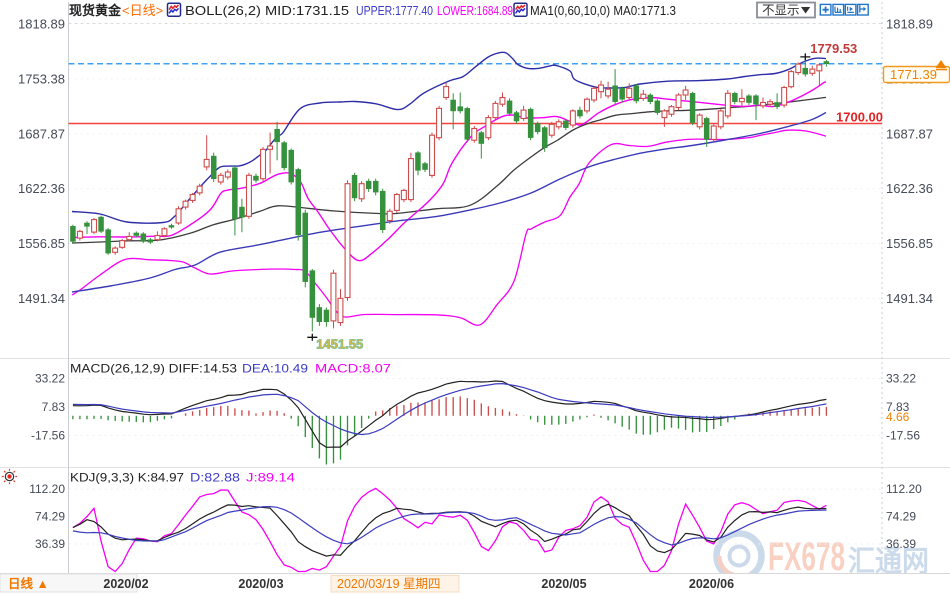  I want to click on svg-text: 4.66, so click(898, 417).